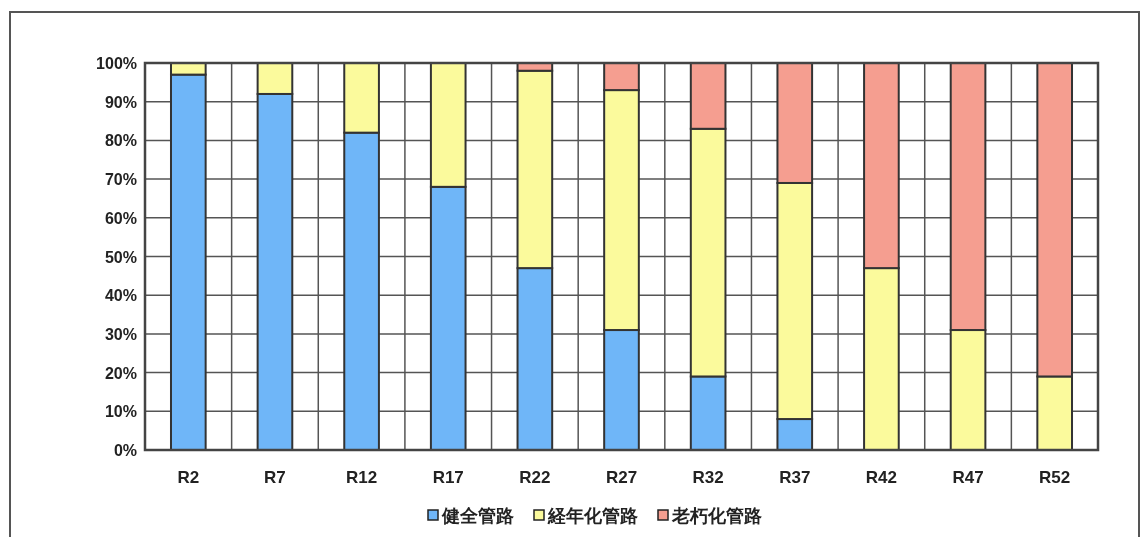  I want to click on x-tick-label: R52, so click(1055, 477).